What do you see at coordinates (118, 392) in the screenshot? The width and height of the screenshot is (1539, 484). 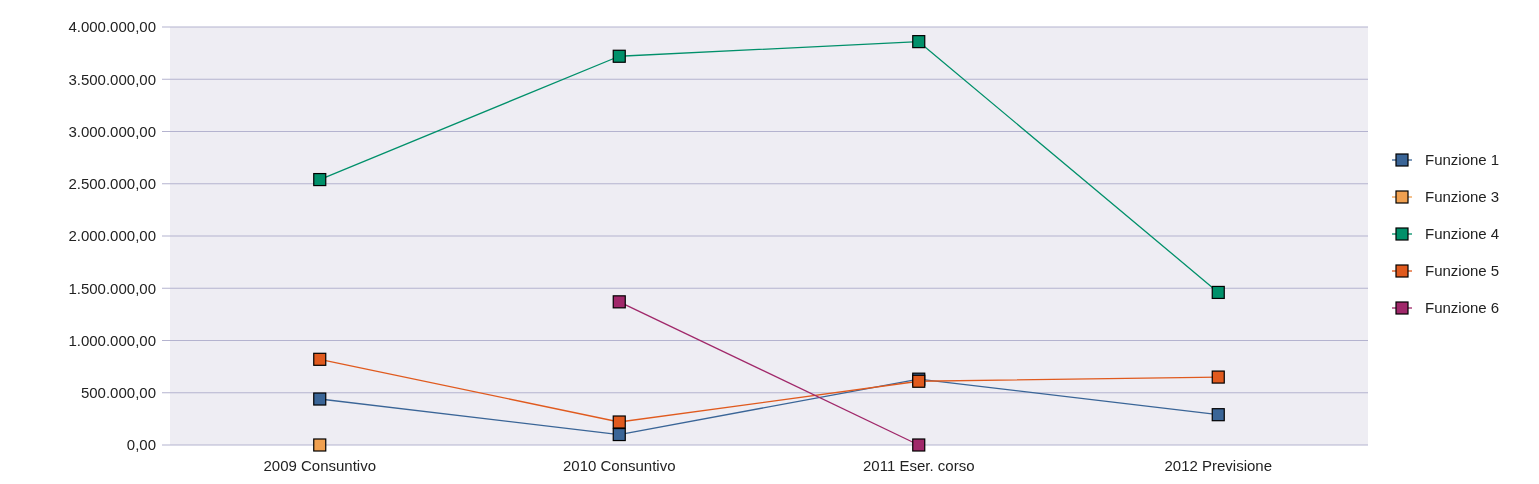 I see `y-tick-label: 500.000,00` at bounding box center [118, 392].